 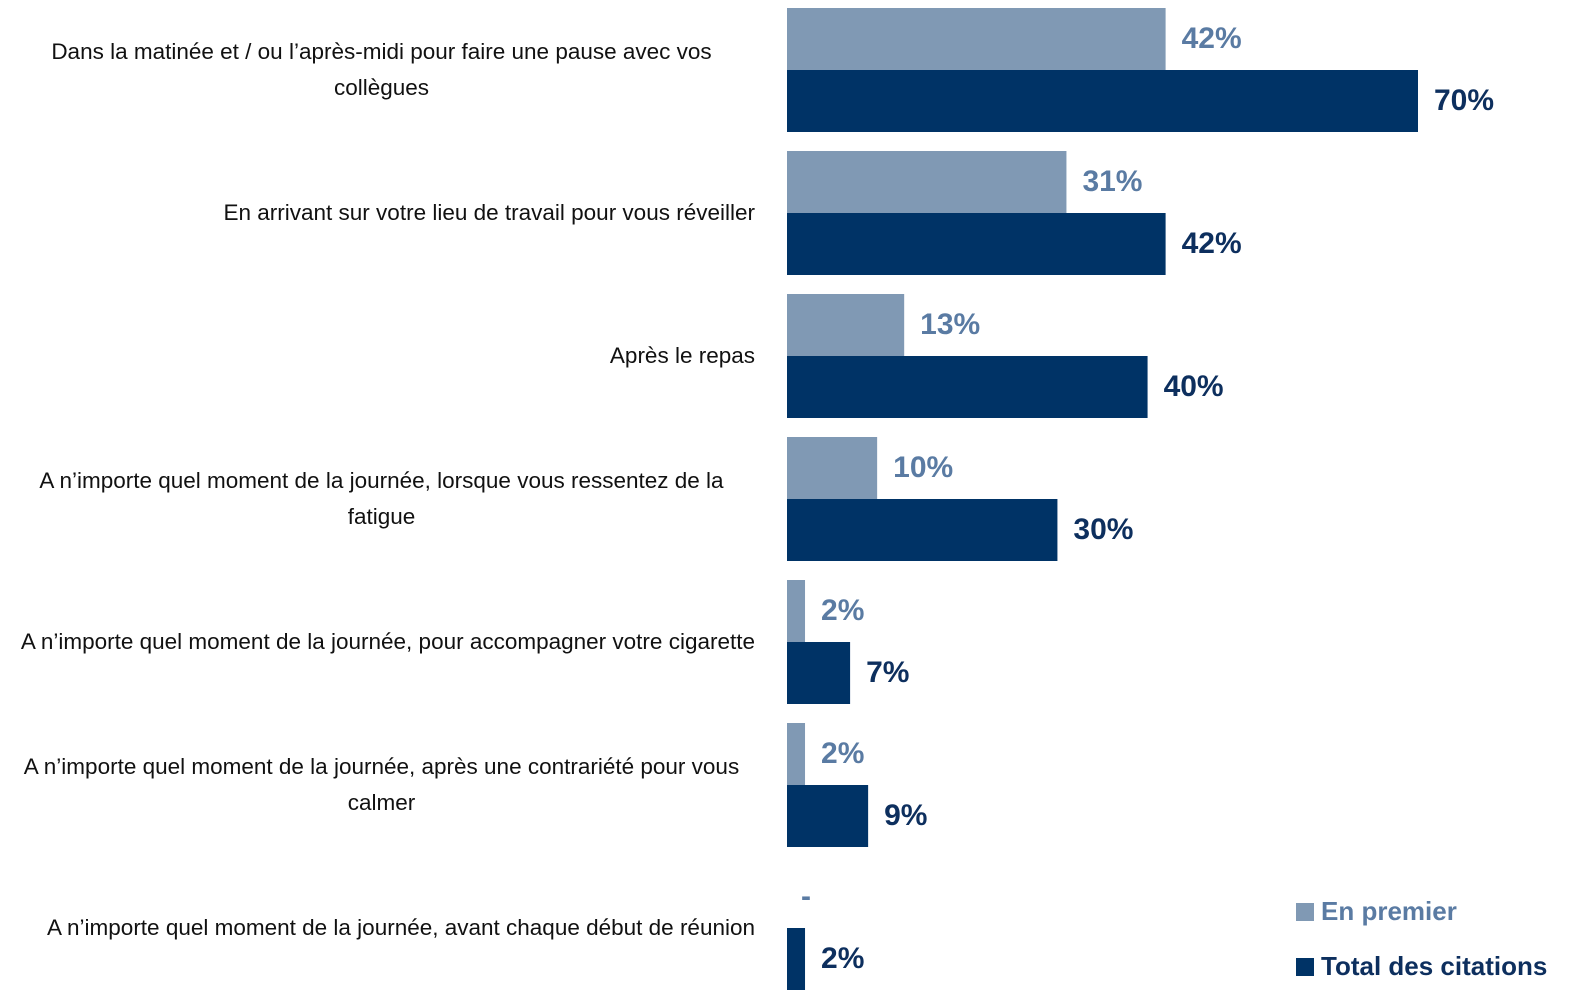 I want to click on value-label: 30%, so click(x=1103, y=529).